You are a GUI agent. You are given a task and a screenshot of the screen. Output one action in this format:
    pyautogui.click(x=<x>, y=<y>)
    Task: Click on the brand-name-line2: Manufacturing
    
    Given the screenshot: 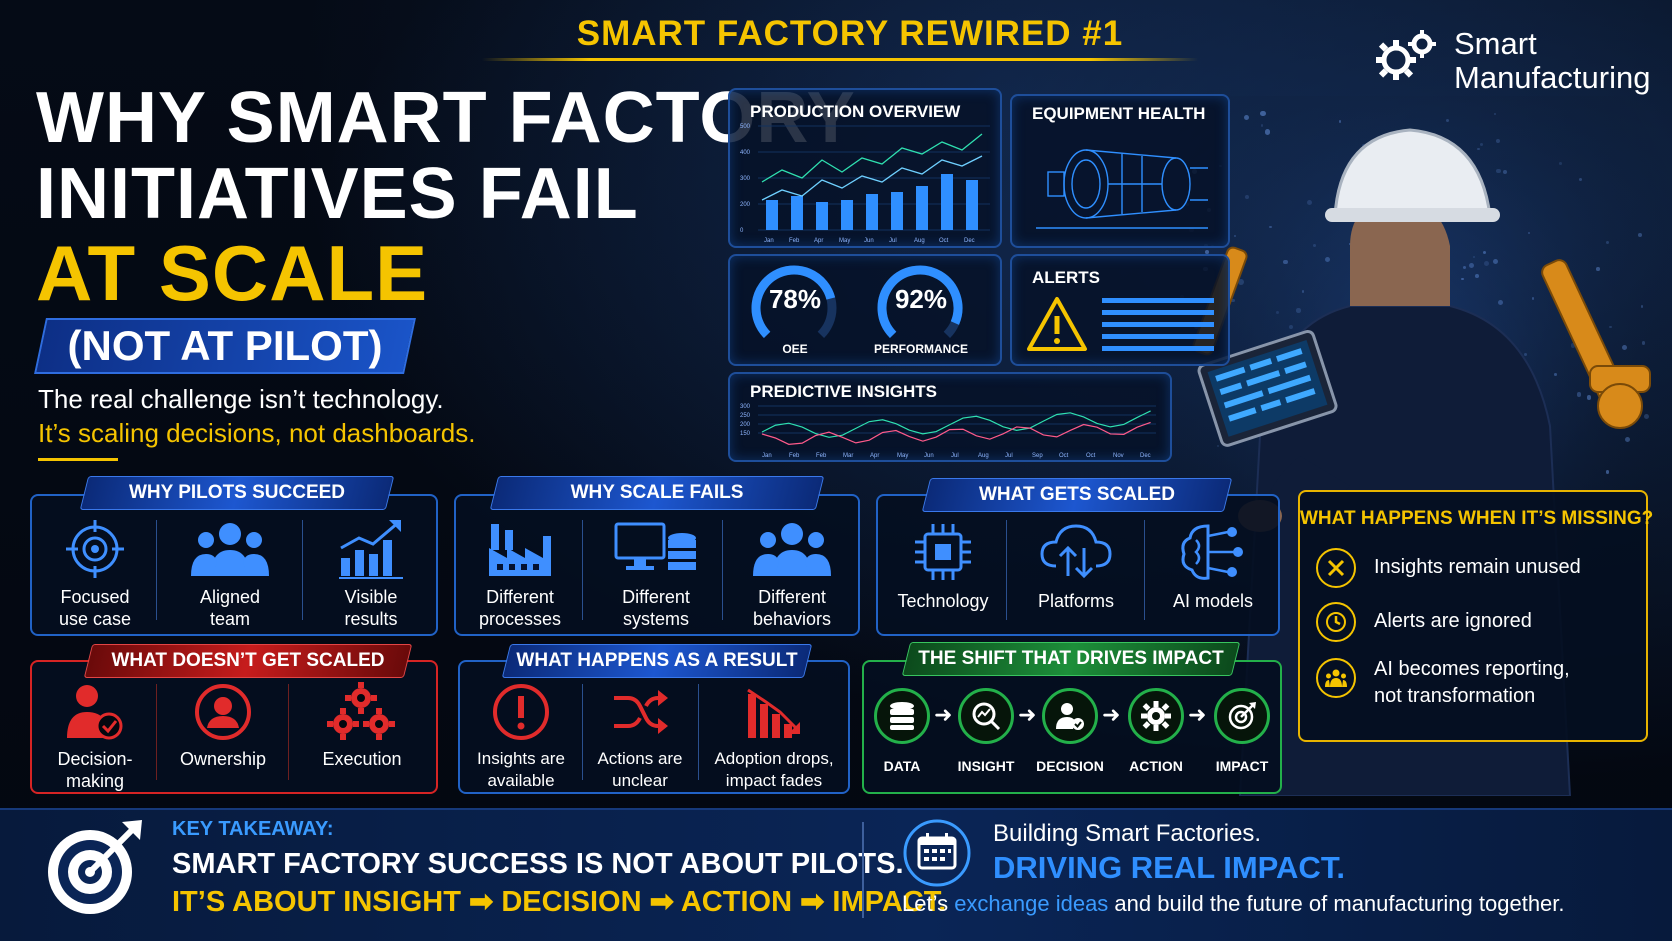 What is the action you would take?
    pyautogui.click(x=1552, y=77)
    